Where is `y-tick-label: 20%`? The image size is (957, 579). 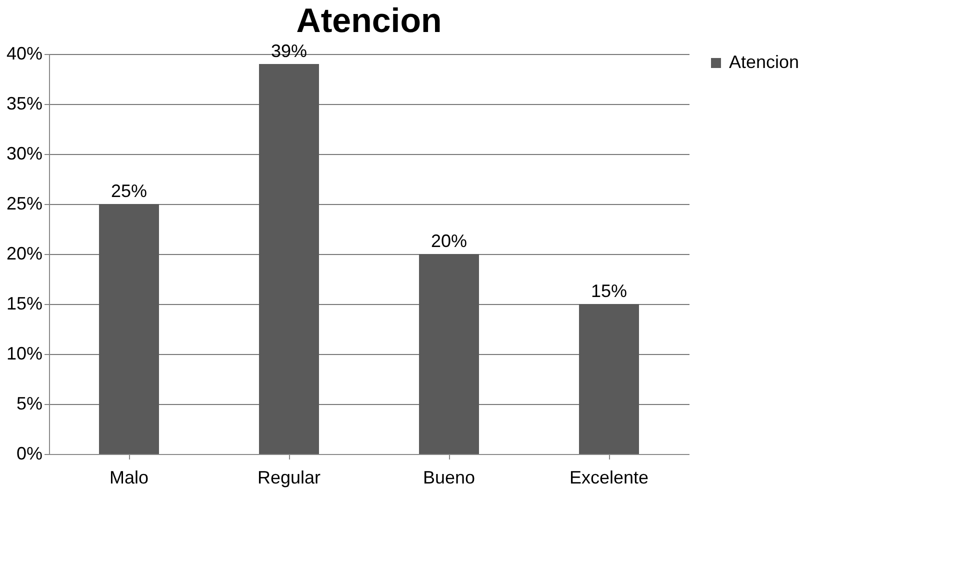
y-tick-label: 20% is located at coordinates (24, 254).